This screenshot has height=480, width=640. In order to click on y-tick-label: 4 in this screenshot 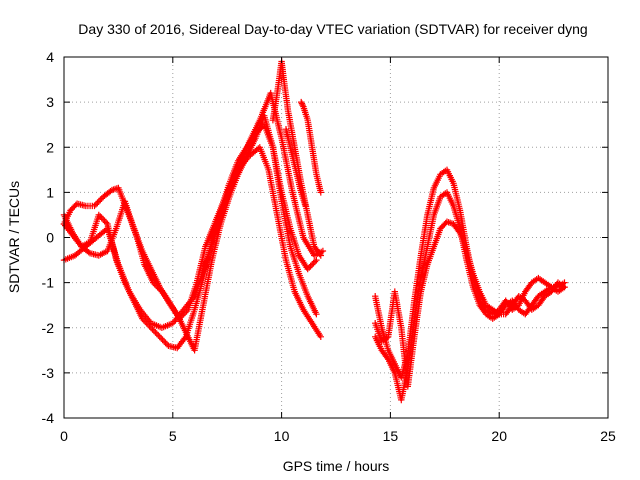, I will do `click(50, 57)`.